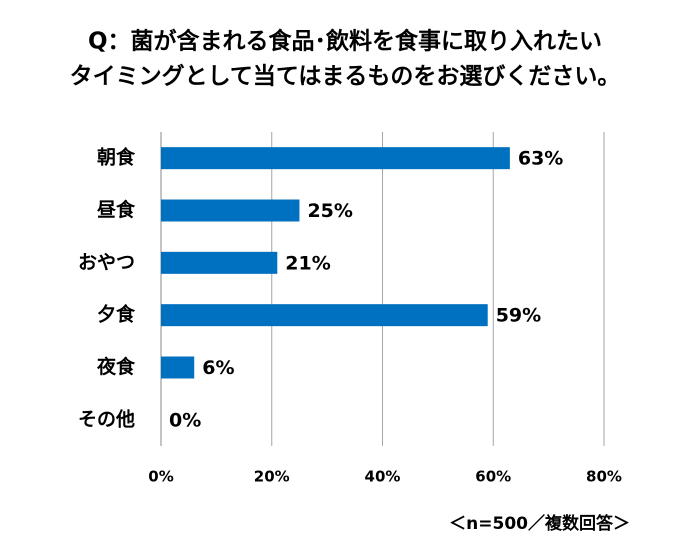 This screenshot has height=558, width=691. What do you see at coordinates (116, 314) in the screenshot?
I see `y-tick-label: 夕食` at bounding box center [116, 314].